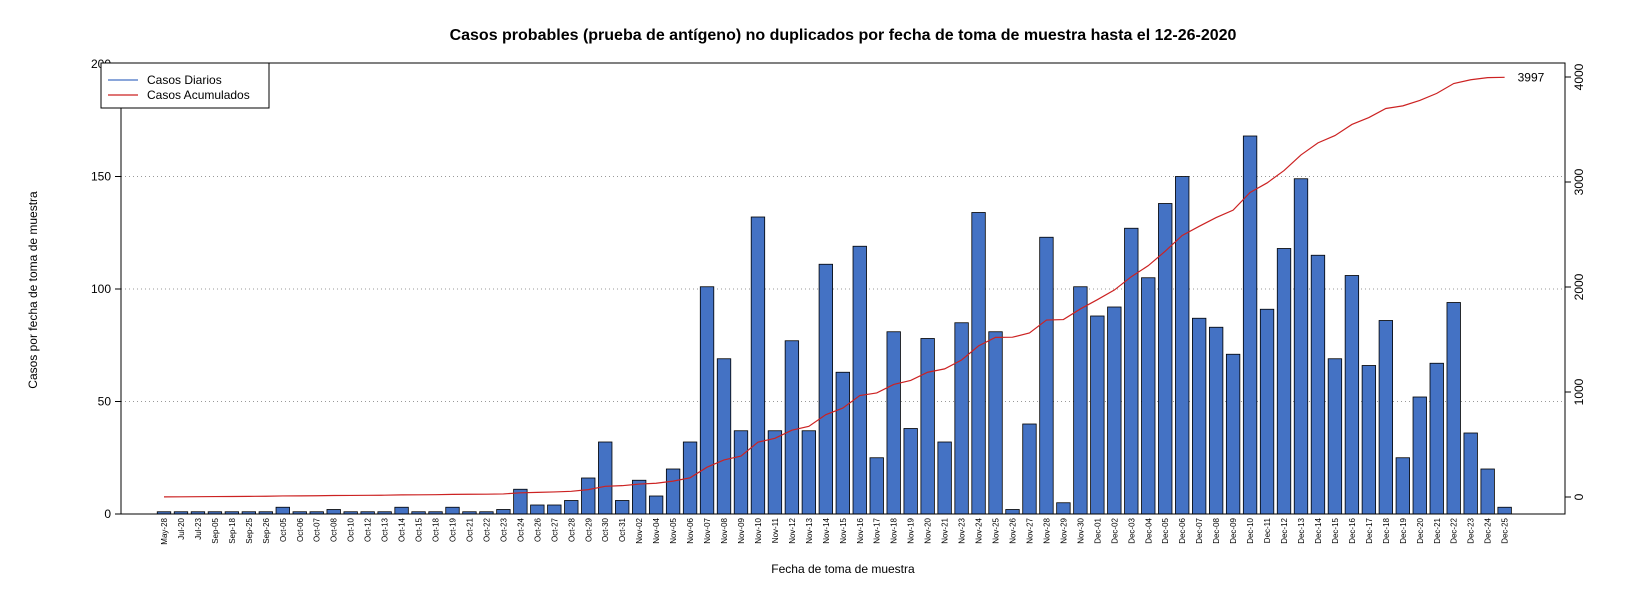 This screenshot has height=598, width=1650. Describe the element at coordinates (843, 569) in the screenshot. I see `x-axis-title: Fecha de toma de muestra` at that location.